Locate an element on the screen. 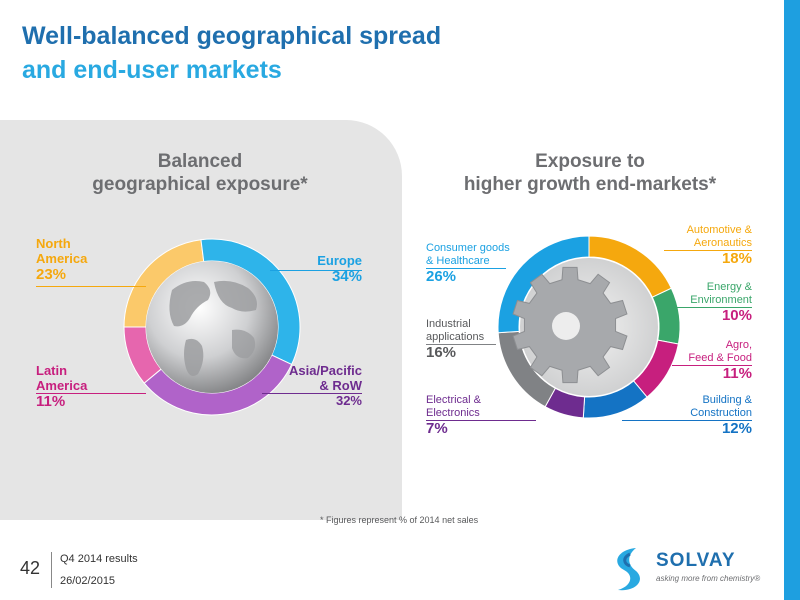 The height and width of the screenshot is (600, 800). page-title-line2: and end-user markets is located at coordinates (152, 70).